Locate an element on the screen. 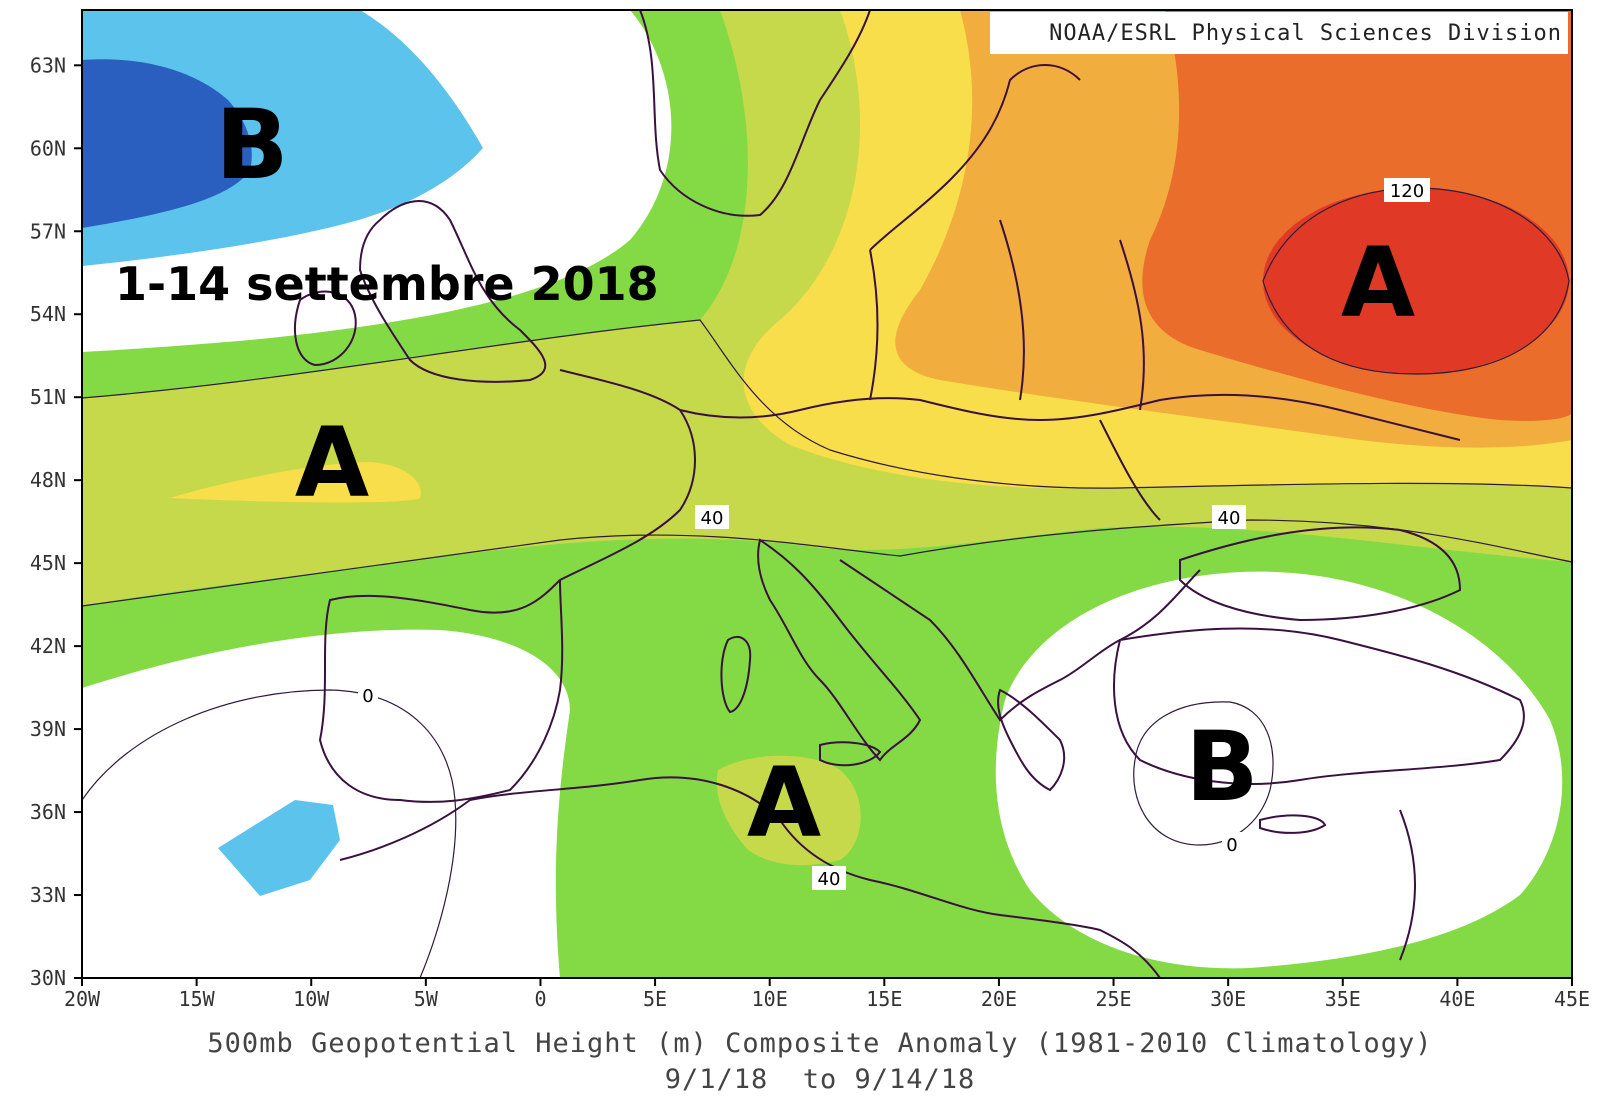  contour-label-120: 120 is located at coordinates (1407, 191).